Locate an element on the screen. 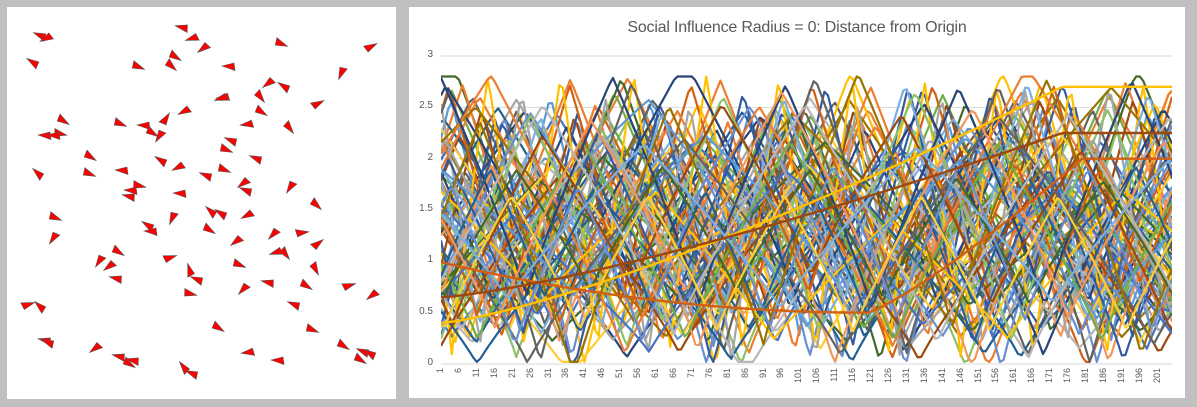 The height and width of the screenshot is (407, 1197). x-tick-label: 201 is located at coordinates (1156, 376).